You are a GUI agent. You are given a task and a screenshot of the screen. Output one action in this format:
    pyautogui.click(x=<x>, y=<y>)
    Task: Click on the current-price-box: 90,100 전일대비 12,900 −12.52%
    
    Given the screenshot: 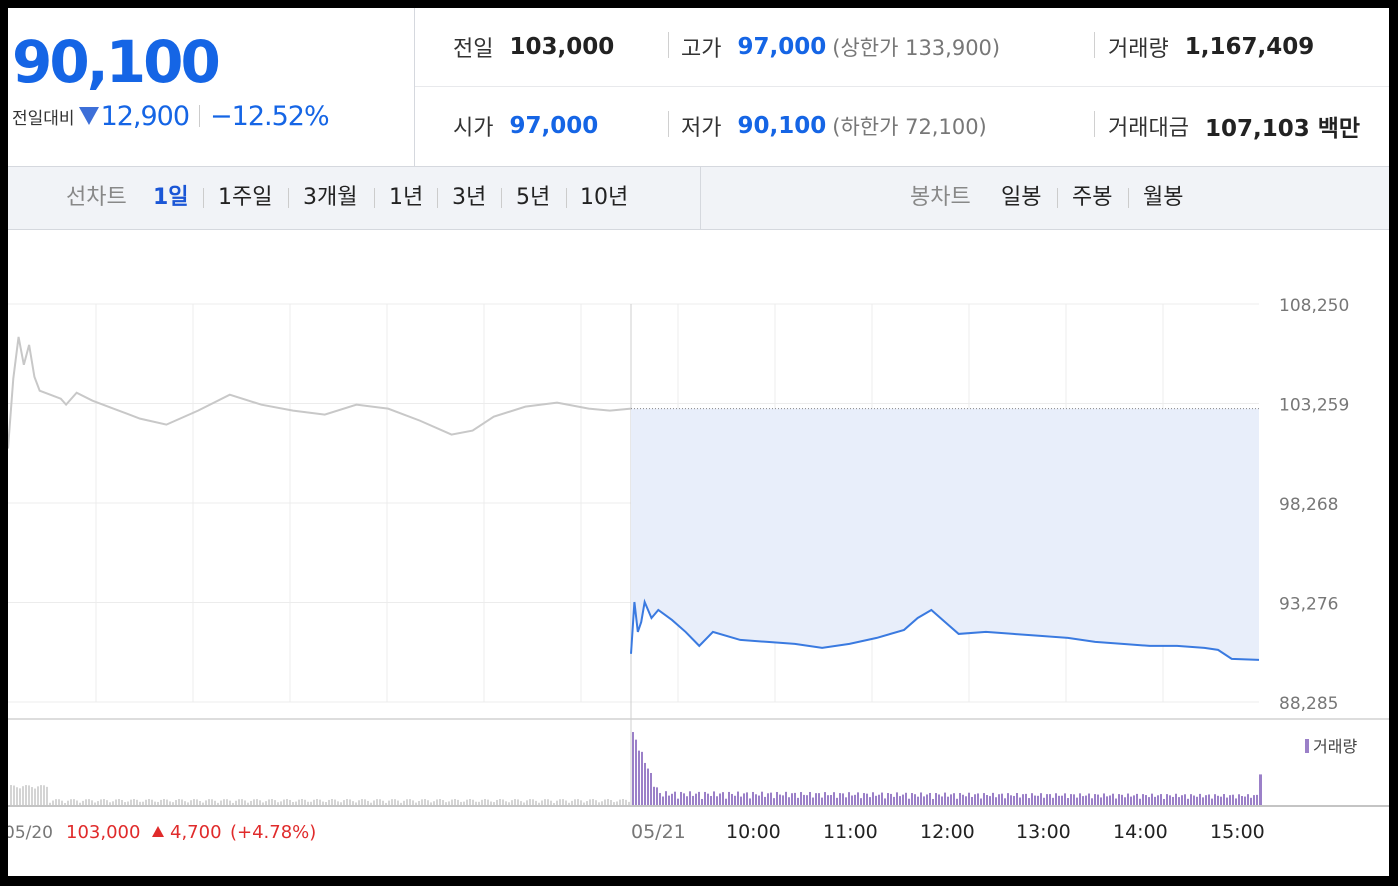 What is the action you would take?
    pyautogui.click(x=211, y=87)
    